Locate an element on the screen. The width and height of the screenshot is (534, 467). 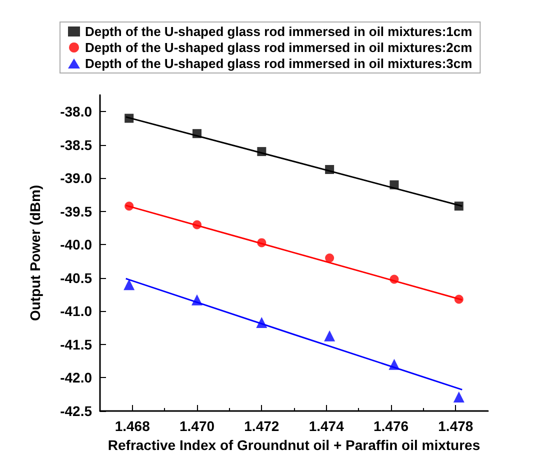
x-tick-label: 1.478 is located at coordinates (456, 426).